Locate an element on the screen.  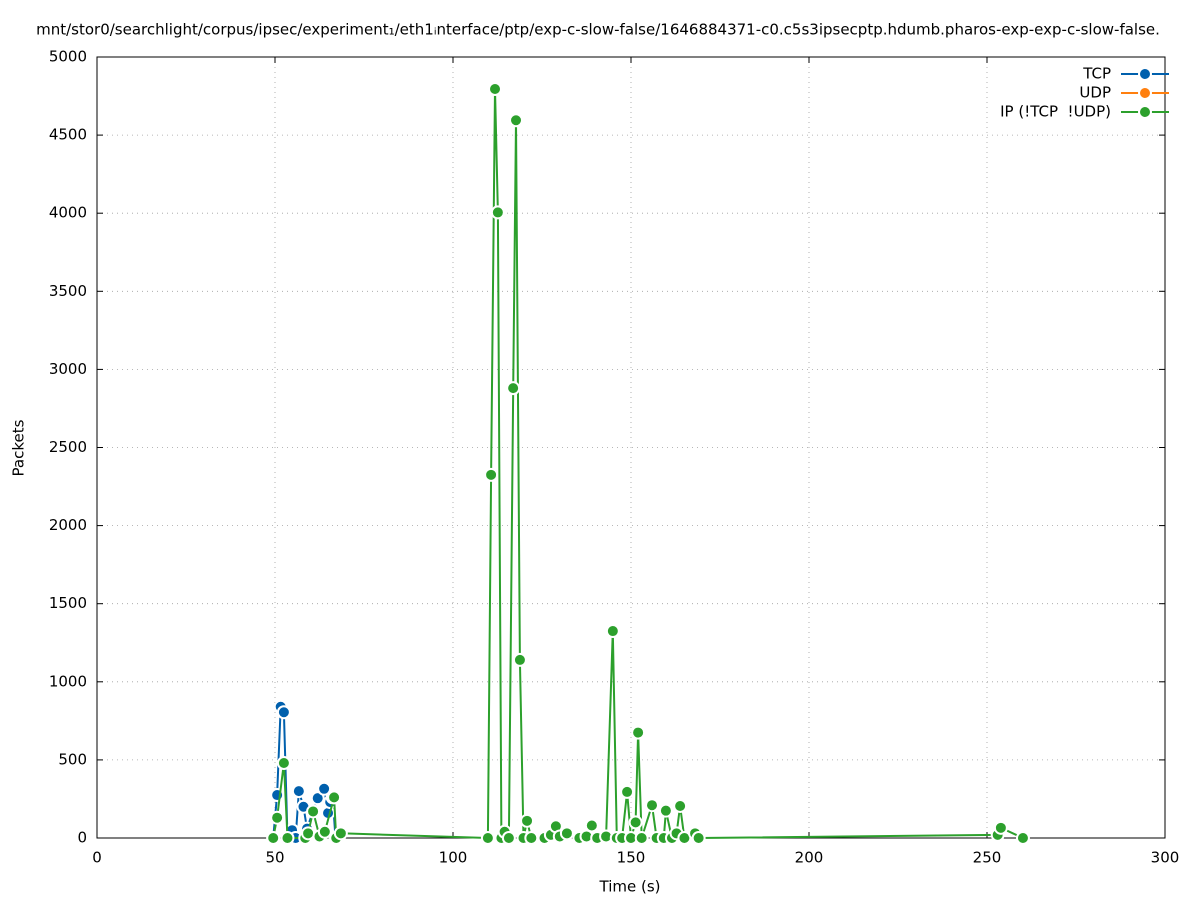
x-tick-label: 250 is located at coordinates (987, 858).